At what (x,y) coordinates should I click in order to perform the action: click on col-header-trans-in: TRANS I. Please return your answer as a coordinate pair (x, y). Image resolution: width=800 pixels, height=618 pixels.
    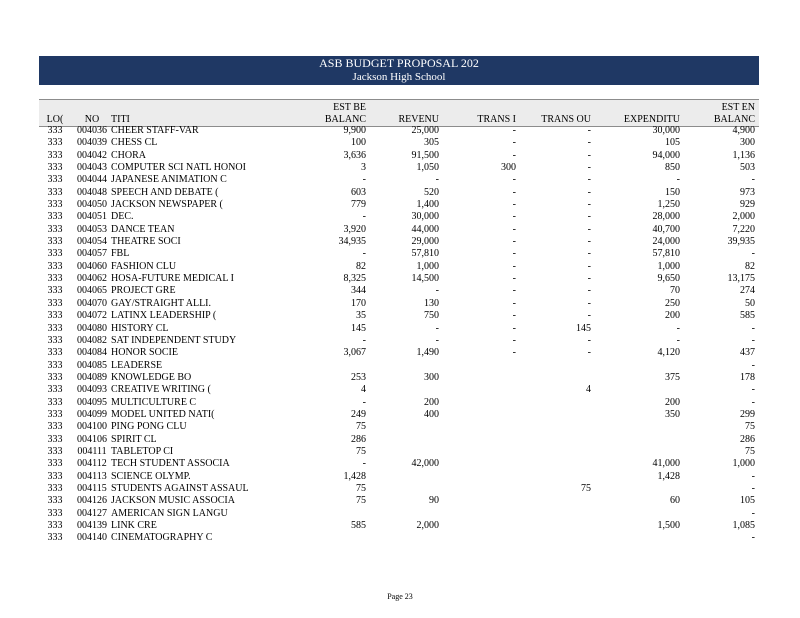
    Looking at the image, I should click on (496, 119).